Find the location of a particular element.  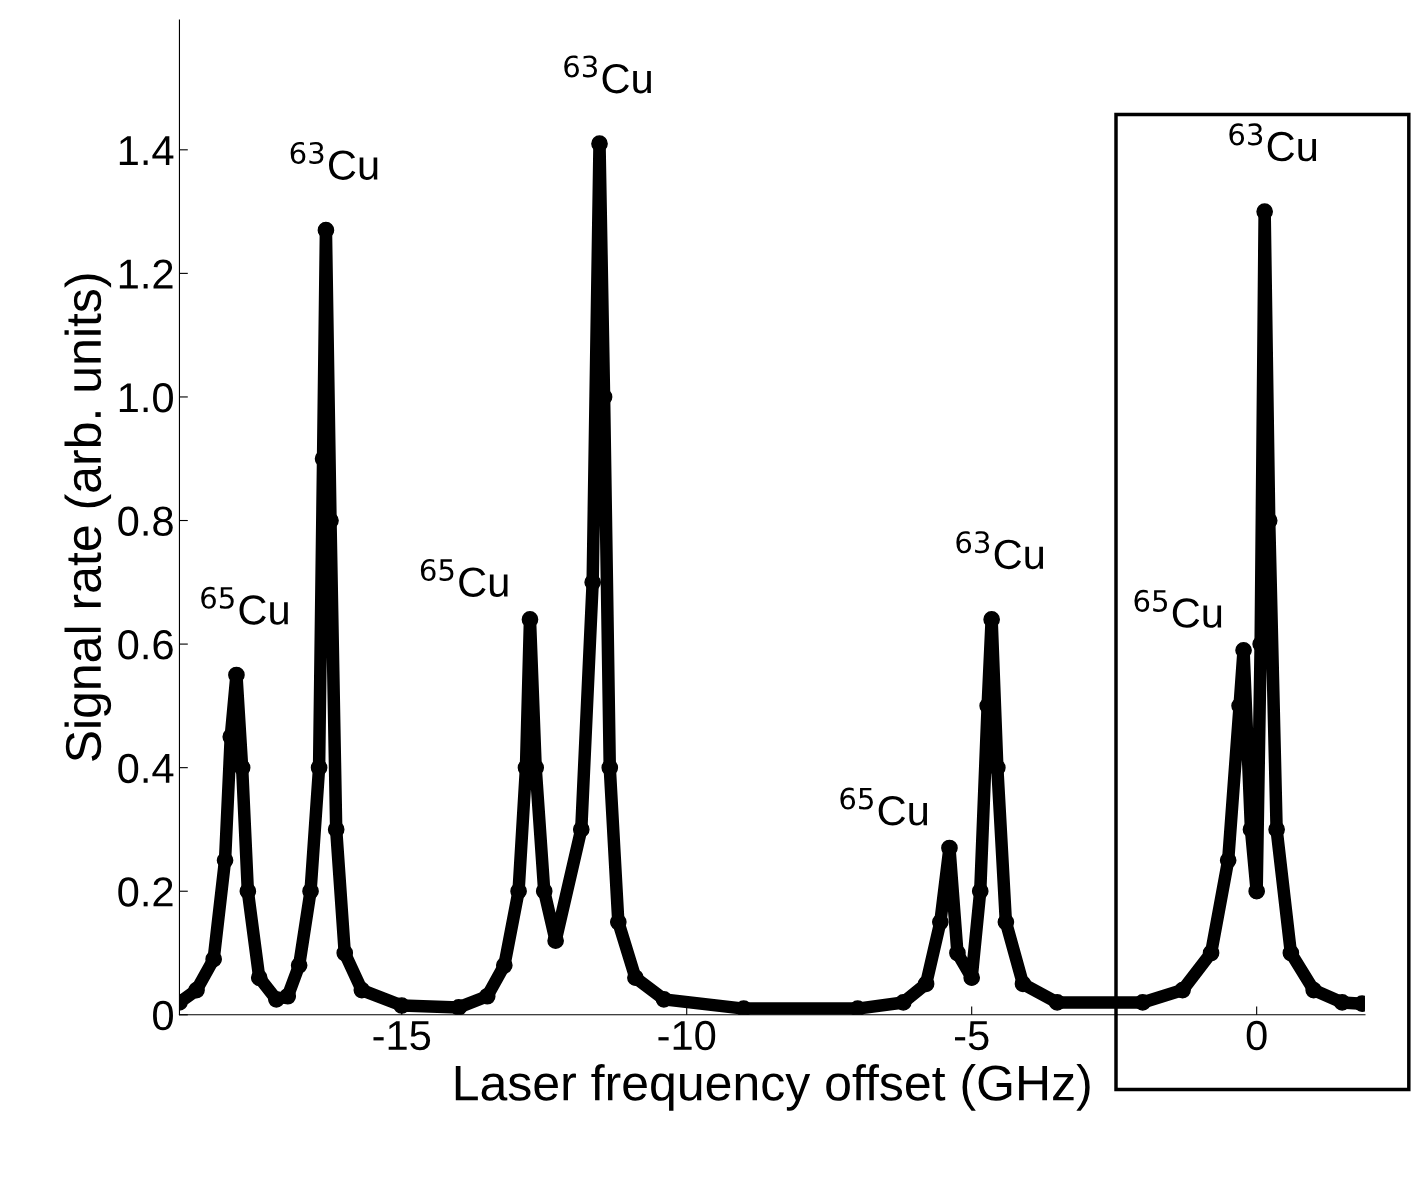

y-tick-label: 0.6 is located at coordinates (145, 645).